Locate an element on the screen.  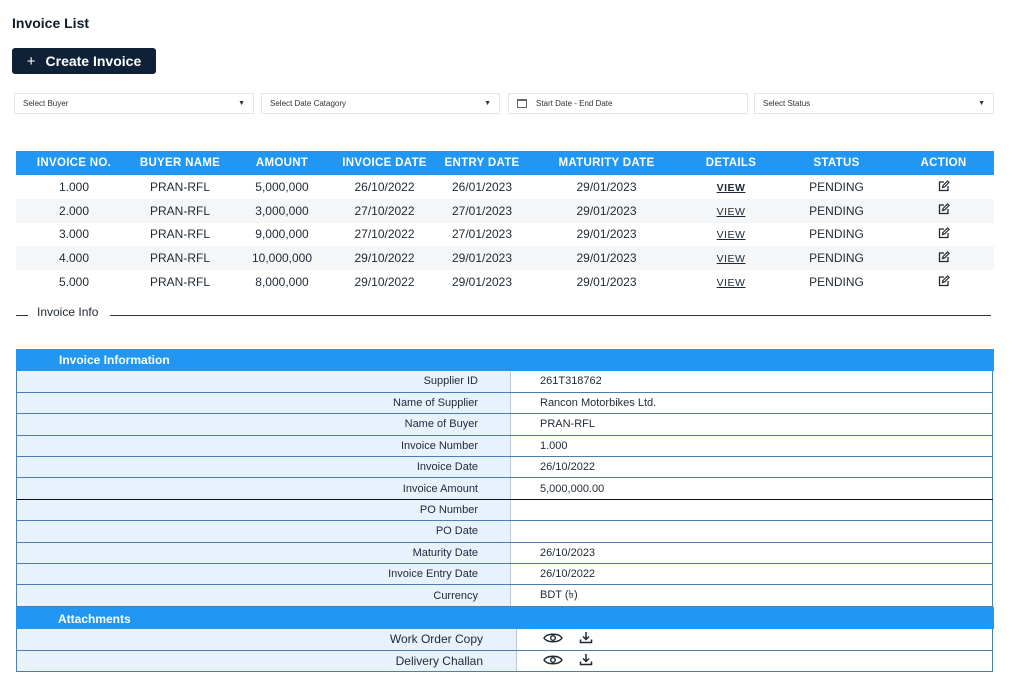
info-value: 26/10/2023 is located at coordinates (751, 553).